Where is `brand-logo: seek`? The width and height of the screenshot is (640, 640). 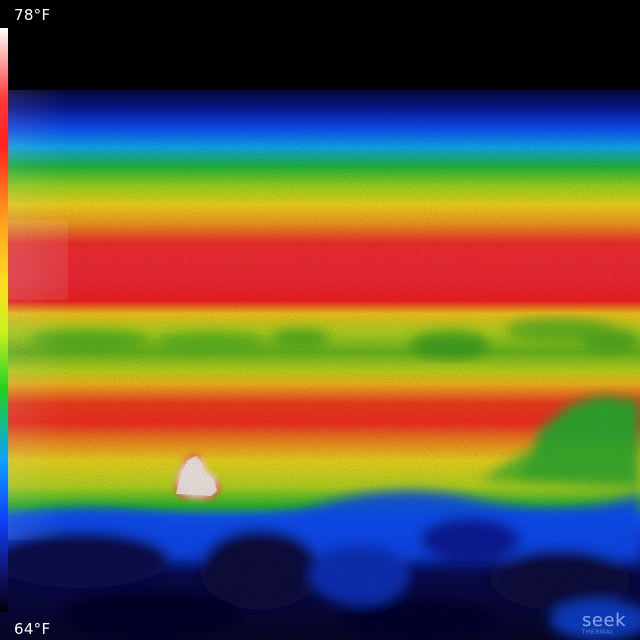
brand-logo: seek is located at coordinates (604, 620).